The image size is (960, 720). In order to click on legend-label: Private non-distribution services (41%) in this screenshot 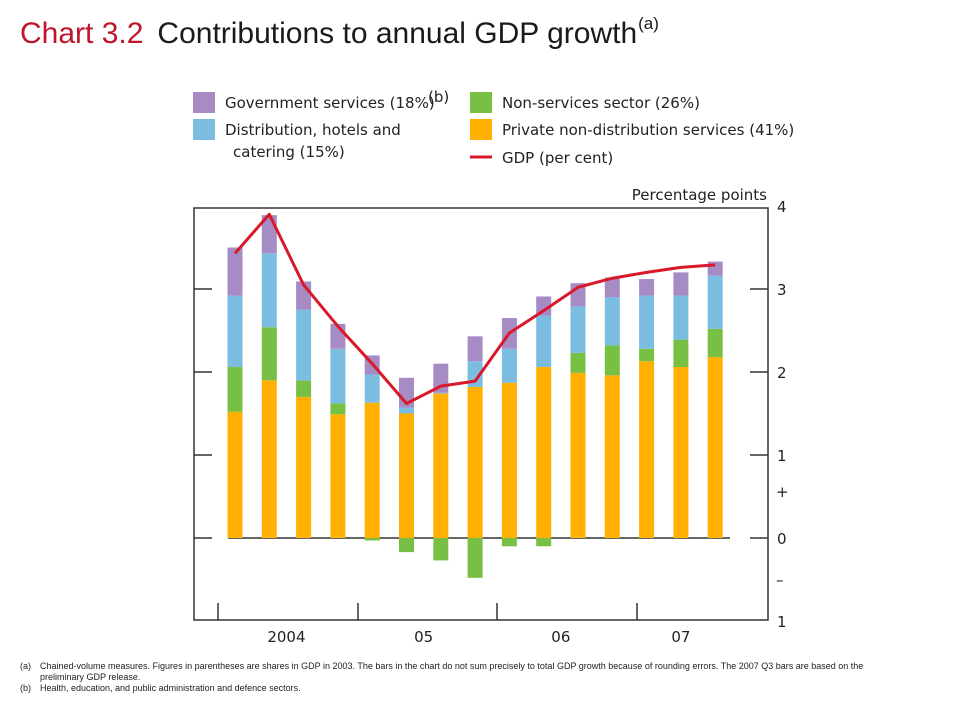, I will do `click(648, 130)`.